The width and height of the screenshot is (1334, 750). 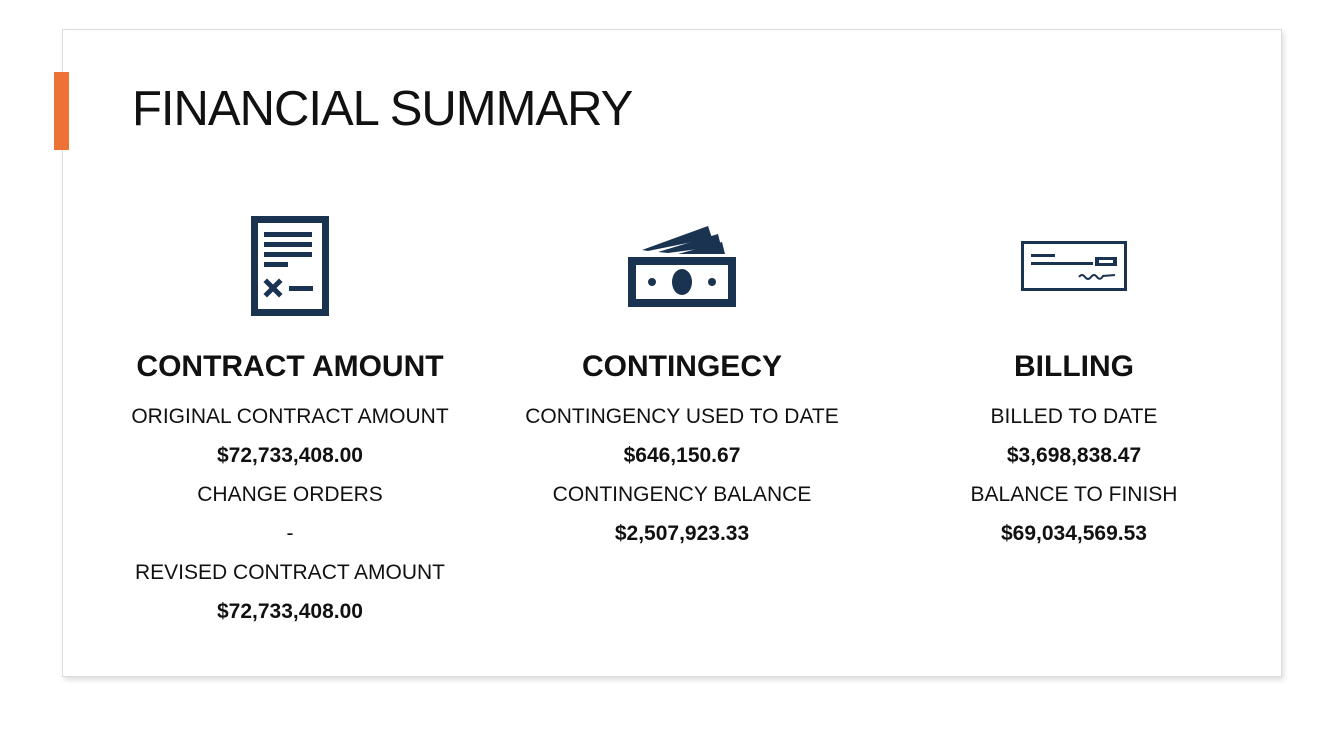 I want to click on page-title: FINANCIAL SUMMARY, so click(x=382, y=109).